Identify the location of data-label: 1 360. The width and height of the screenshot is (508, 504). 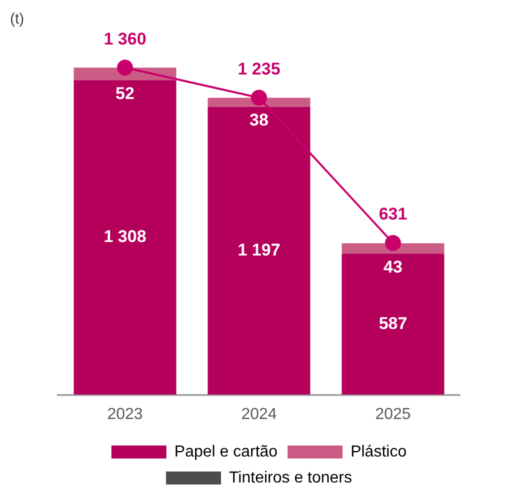
(125, 38).